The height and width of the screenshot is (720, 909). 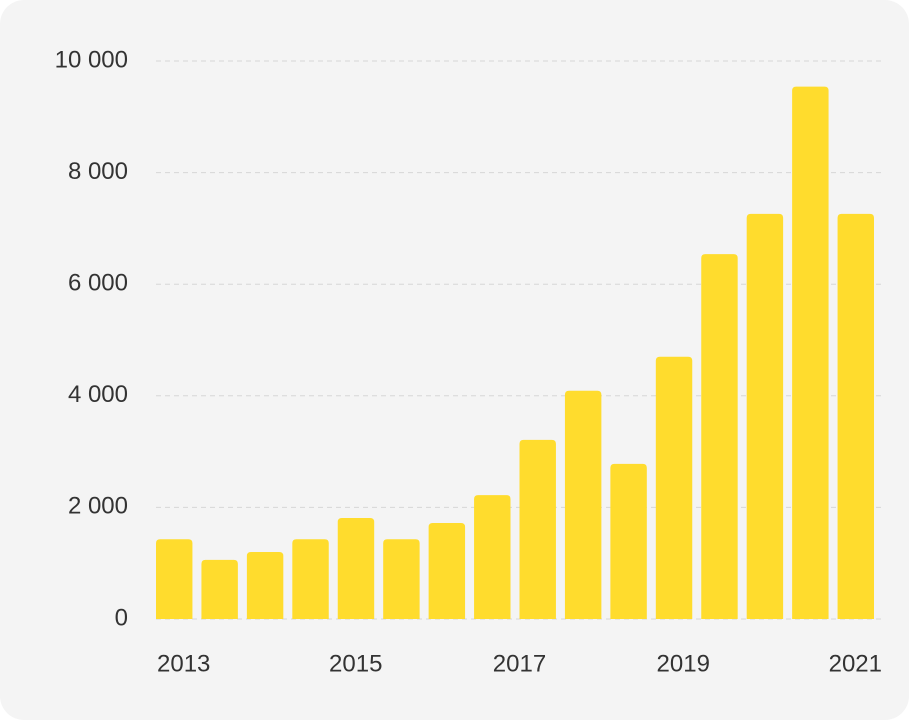 What do you see at coordinates (98, 171) in the screenshot?
I see `y-tick-label: 8 000` at bounding box center [98, 171].